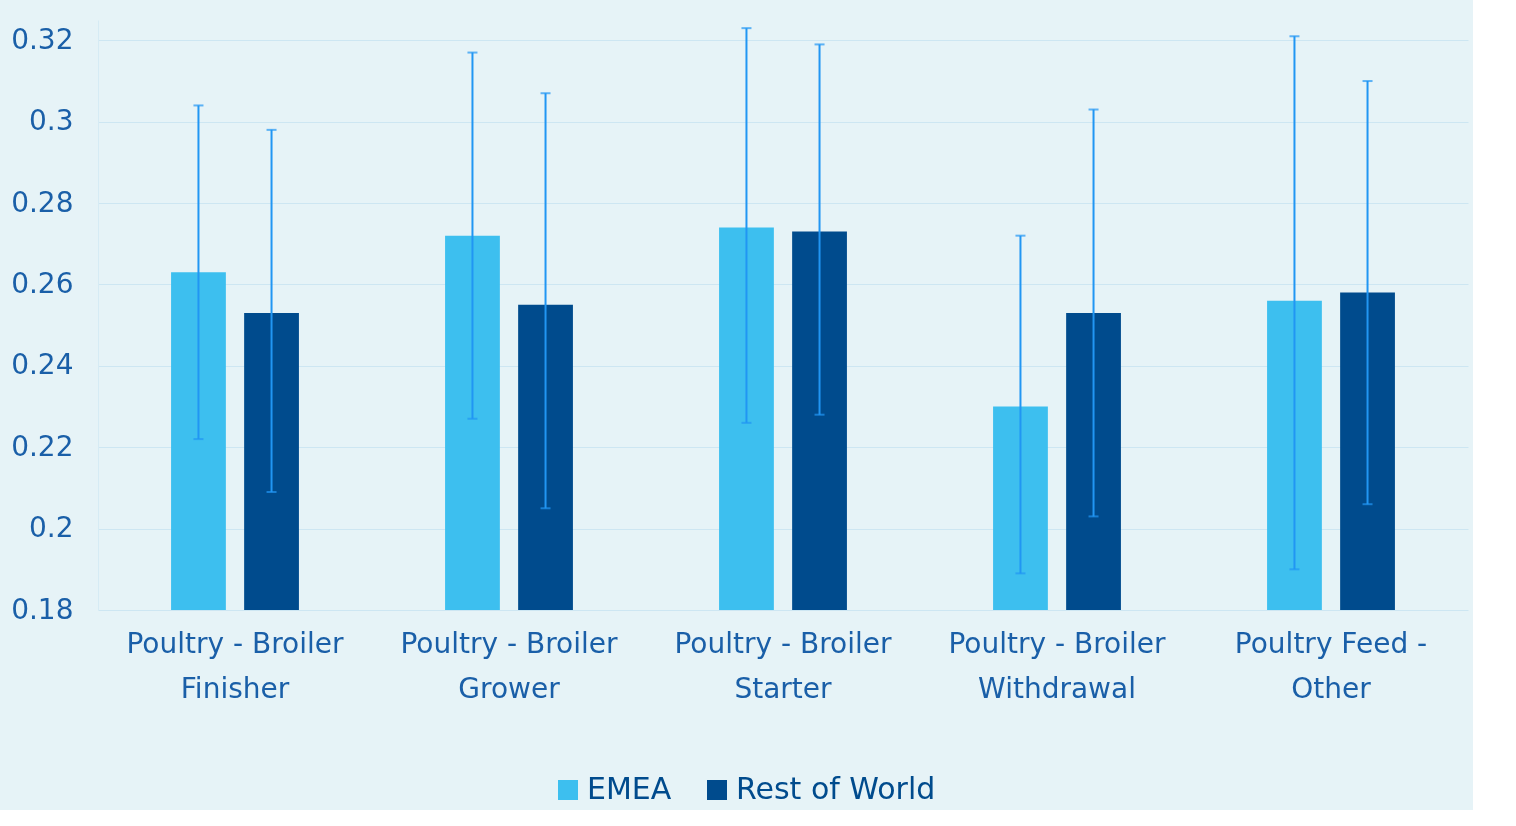  What do you see at coordinates (42, 39) in the screenshot?
I see `y-tick-label: 0.32` at bounding box center [42, 39].